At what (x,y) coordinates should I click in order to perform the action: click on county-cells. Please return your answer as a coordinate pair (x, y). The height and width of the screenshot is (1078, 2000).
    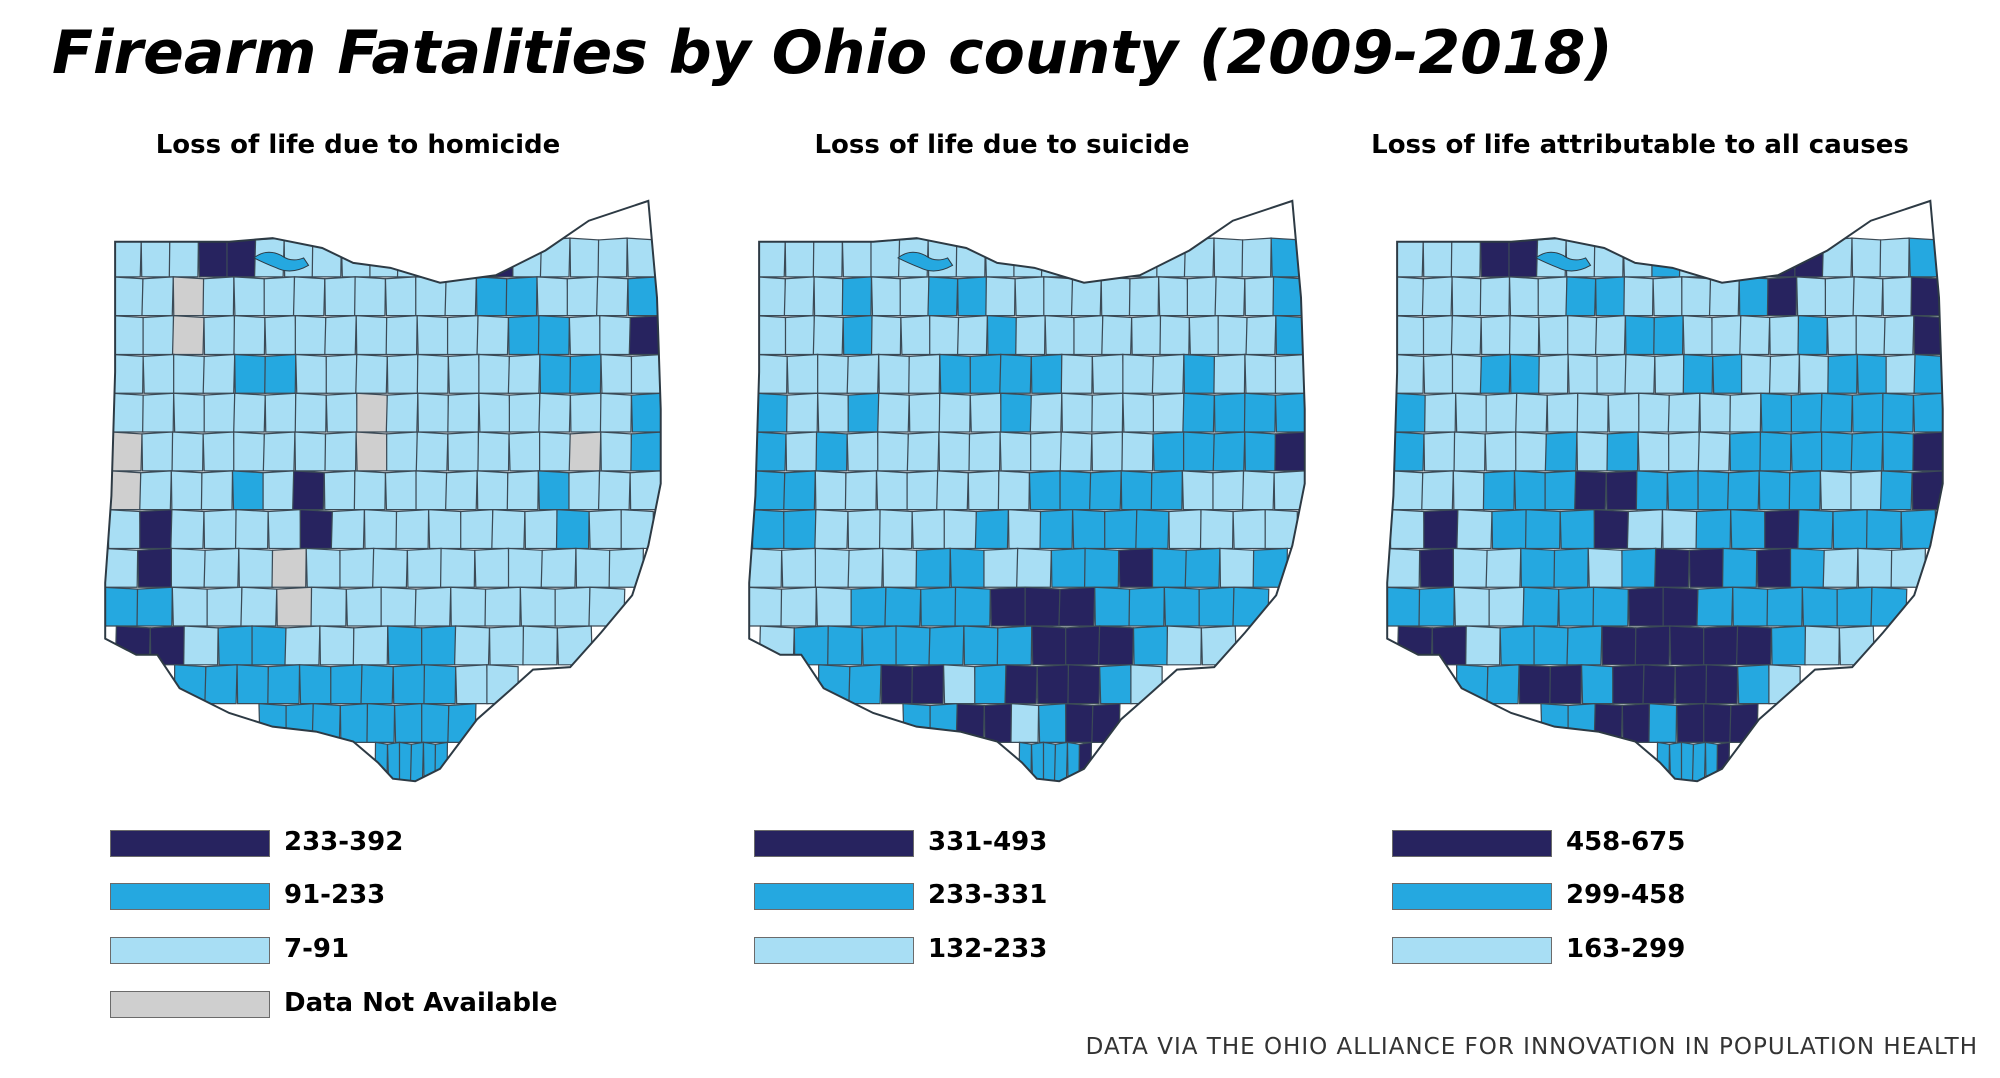
    Looking at the image, I should click on (1027, 509).